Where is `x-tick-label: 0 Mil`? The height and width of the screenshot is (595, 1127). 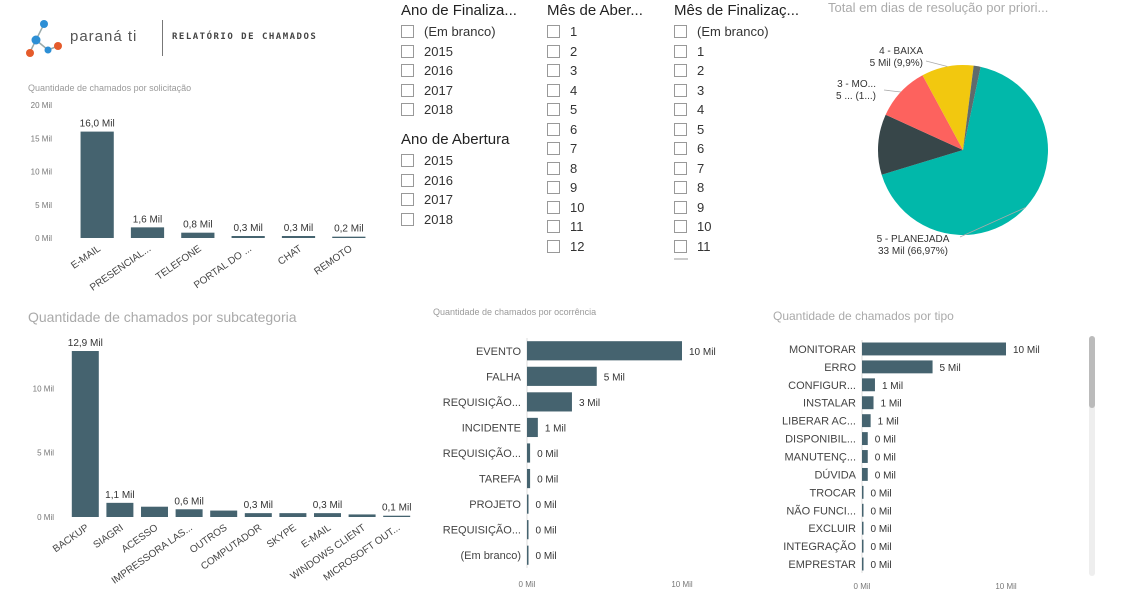 x-tick-label: 0 Mil is located at coordinates (862, 586).